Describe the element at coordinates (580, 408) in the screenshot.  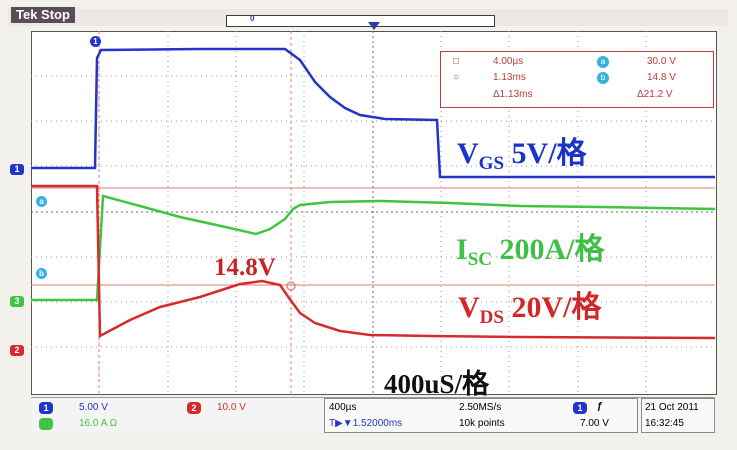
I see `trigger-source-badge: 1` at that location.